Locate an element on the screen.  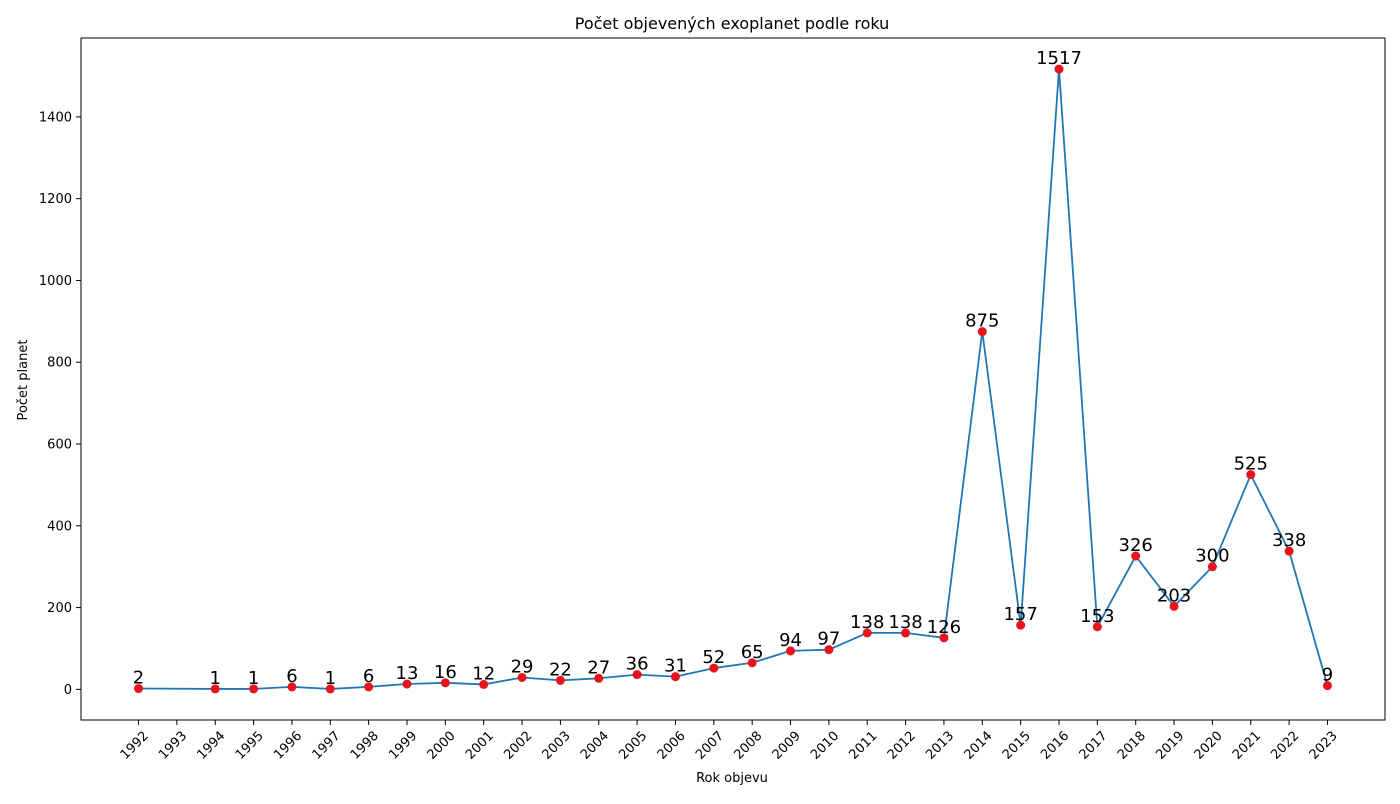
x-tick-label: 2022 is located at coordinates (1285, 746).